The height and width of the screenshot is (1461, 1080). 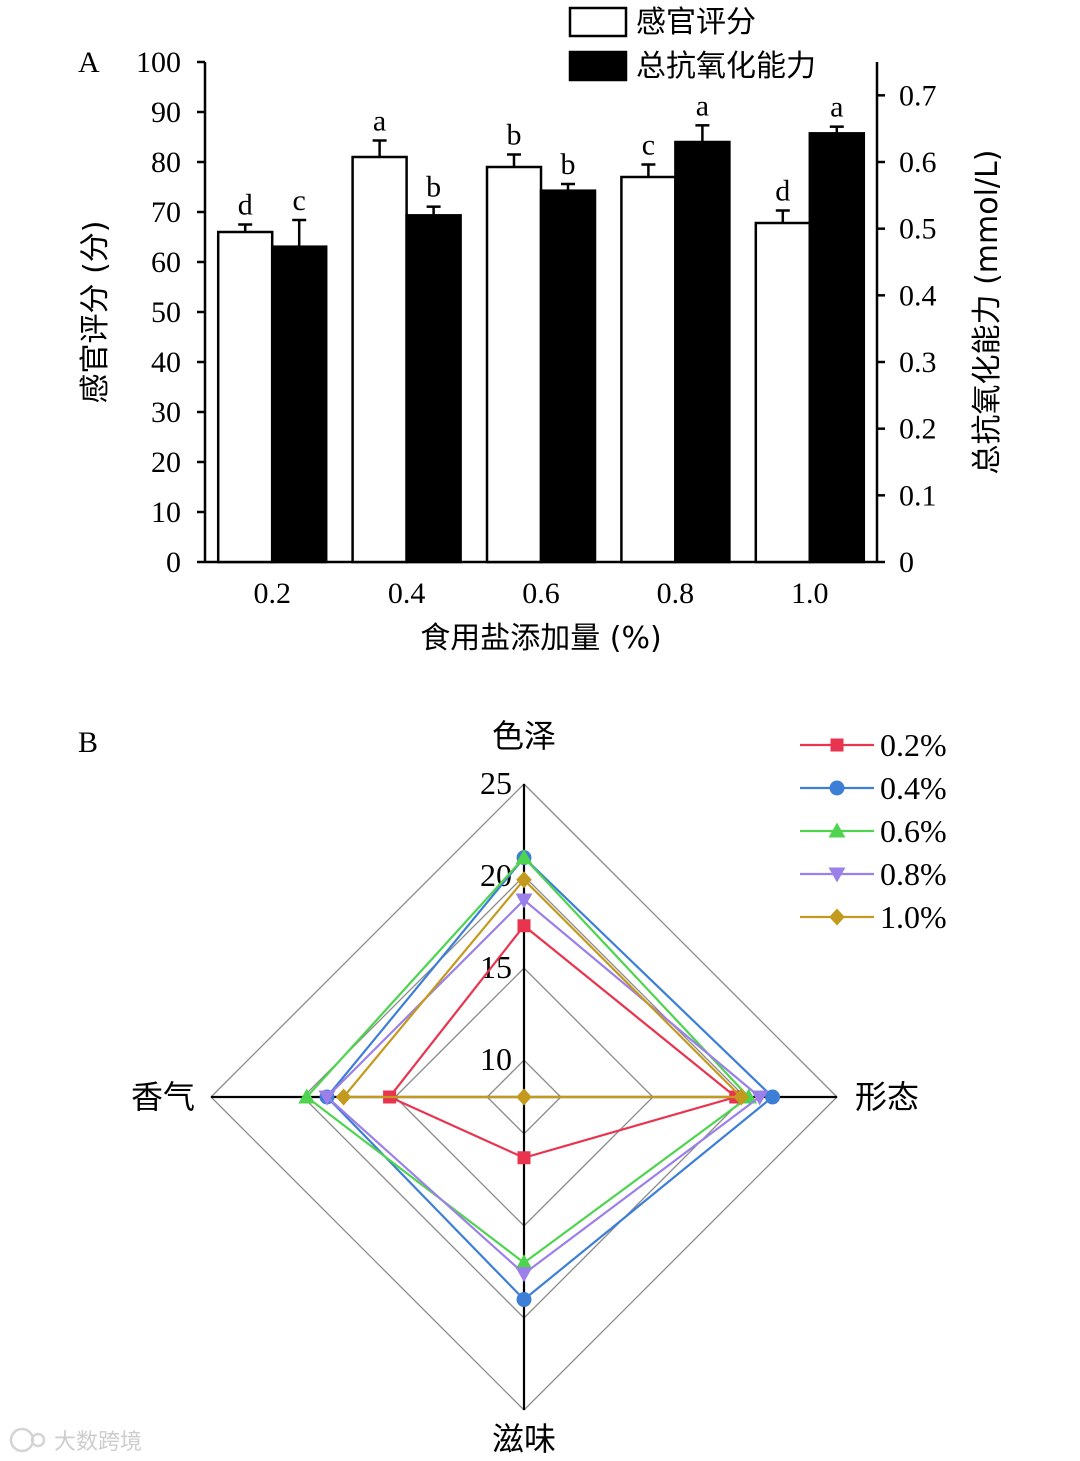 What do you see at coordinates (726, 66) in the screenshot?
I see `legend-label-antioxidant: 总抗氧化能力` at bounding box center [726, 66].